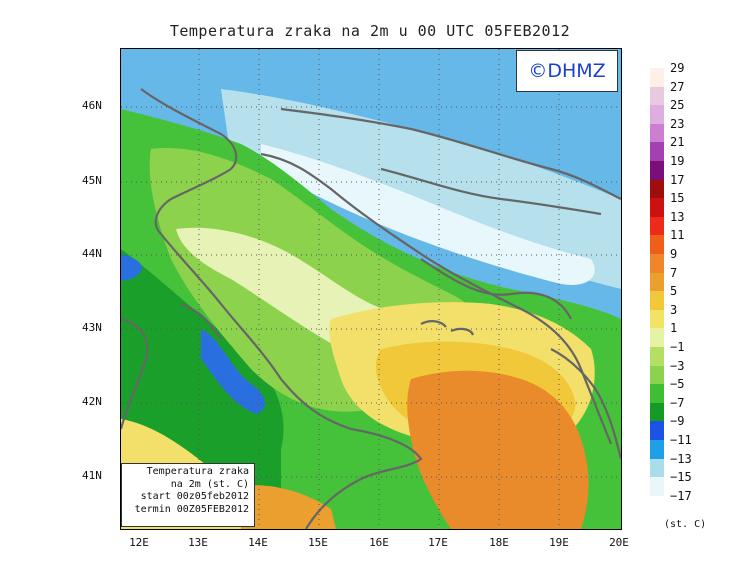 This screenshot has height=582, width=740. I want to click on lat-label-42n: 42N, so click(92, 401).